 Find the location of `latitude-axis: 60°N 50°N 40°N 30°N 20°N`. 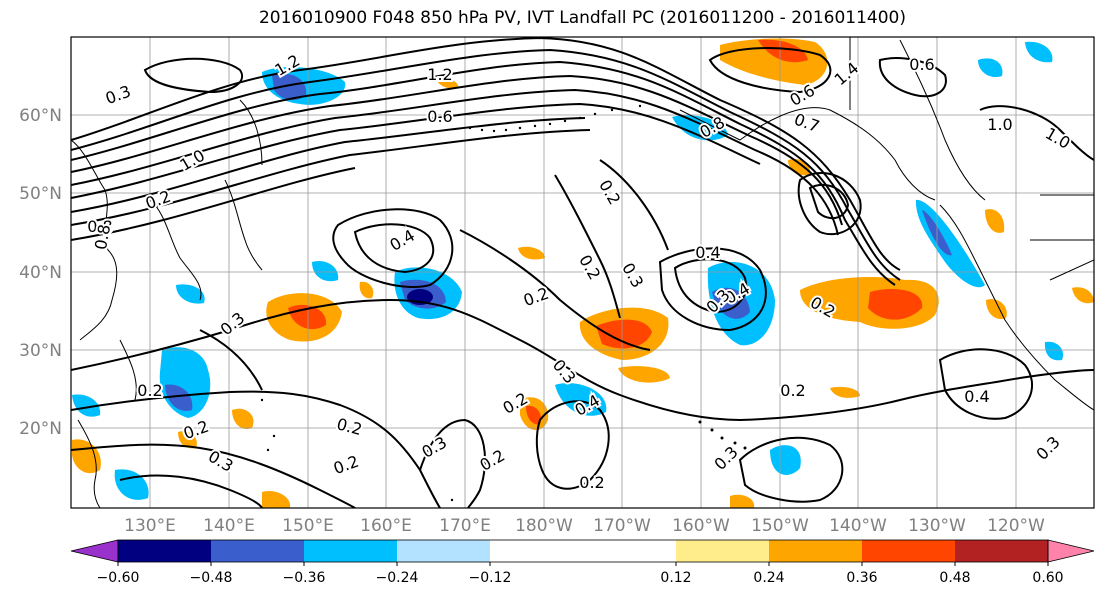

latitude-axis: 60°N 50°N 40°N 30°N 20°N is located at coordinates (40, 272).